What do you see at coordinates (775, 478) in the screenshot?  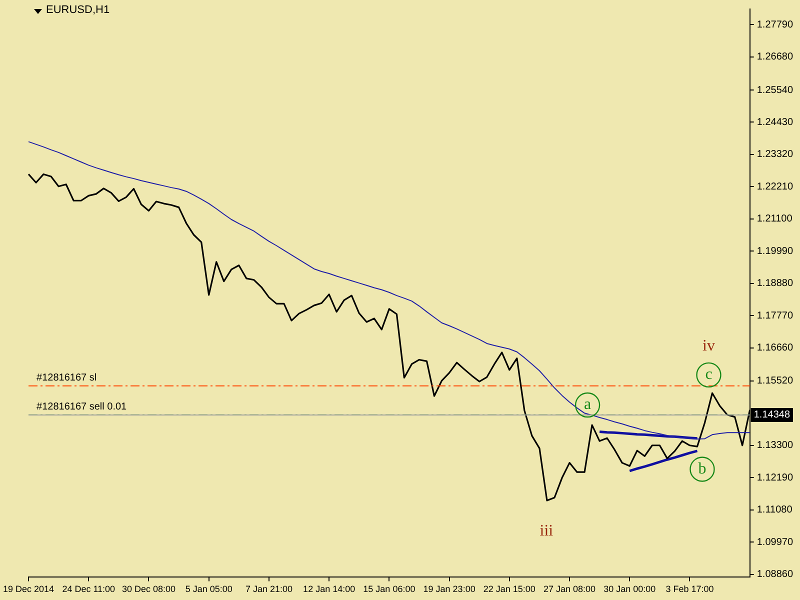 I see `y-tick-label: 1.12190` at bounding box center [775, 478].